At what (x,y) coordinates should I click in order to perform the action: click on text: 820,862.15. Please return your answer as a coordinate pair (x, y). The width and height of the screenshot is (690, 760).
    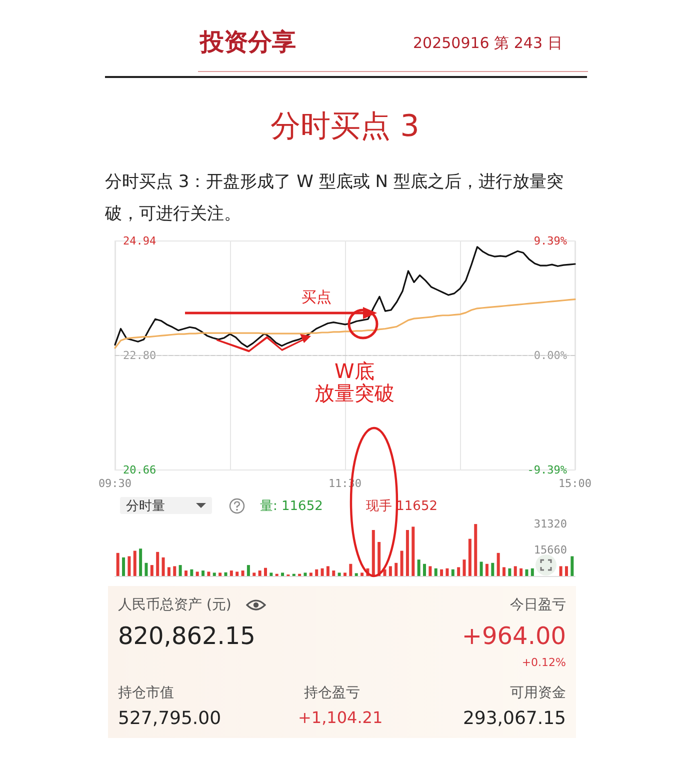
    Looking at the image, I should click on (187, 636).